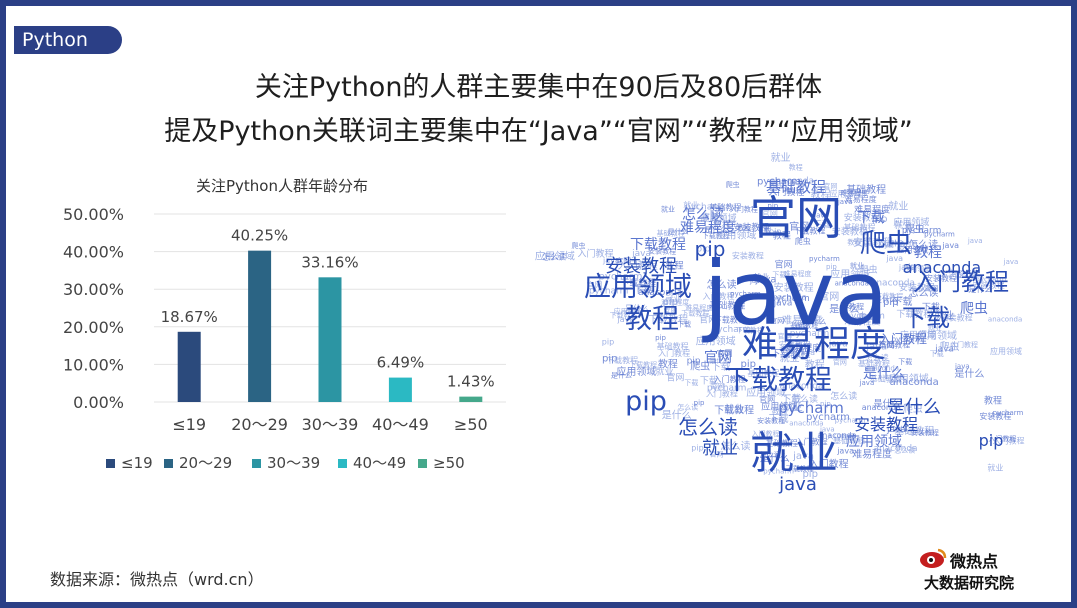  I want to click on x-tick-label: 30～39, so click(330, 424).